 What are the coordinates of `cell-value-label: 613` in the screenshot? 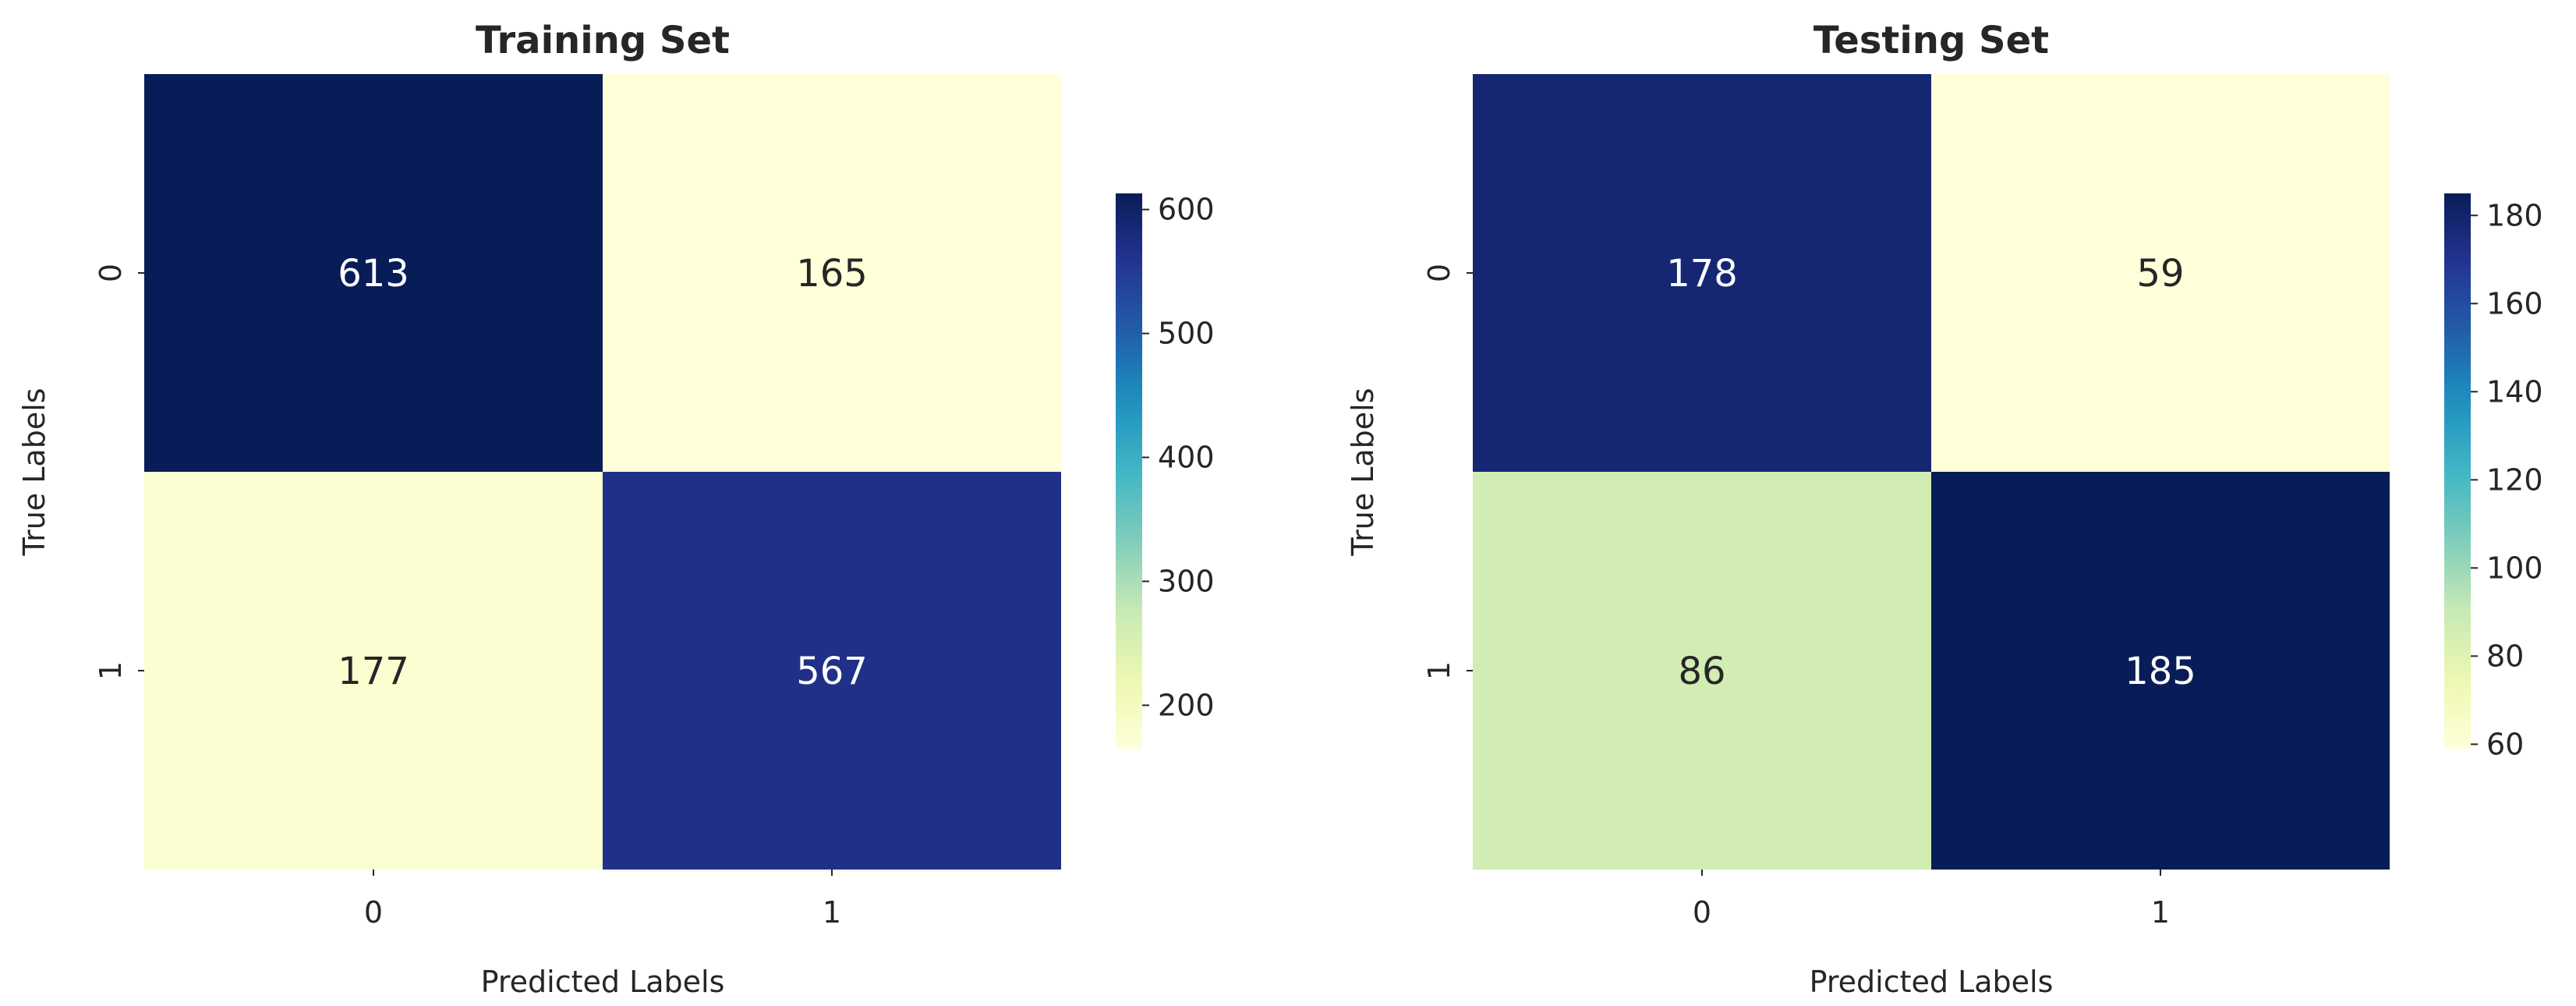 It's located at (373, 274).